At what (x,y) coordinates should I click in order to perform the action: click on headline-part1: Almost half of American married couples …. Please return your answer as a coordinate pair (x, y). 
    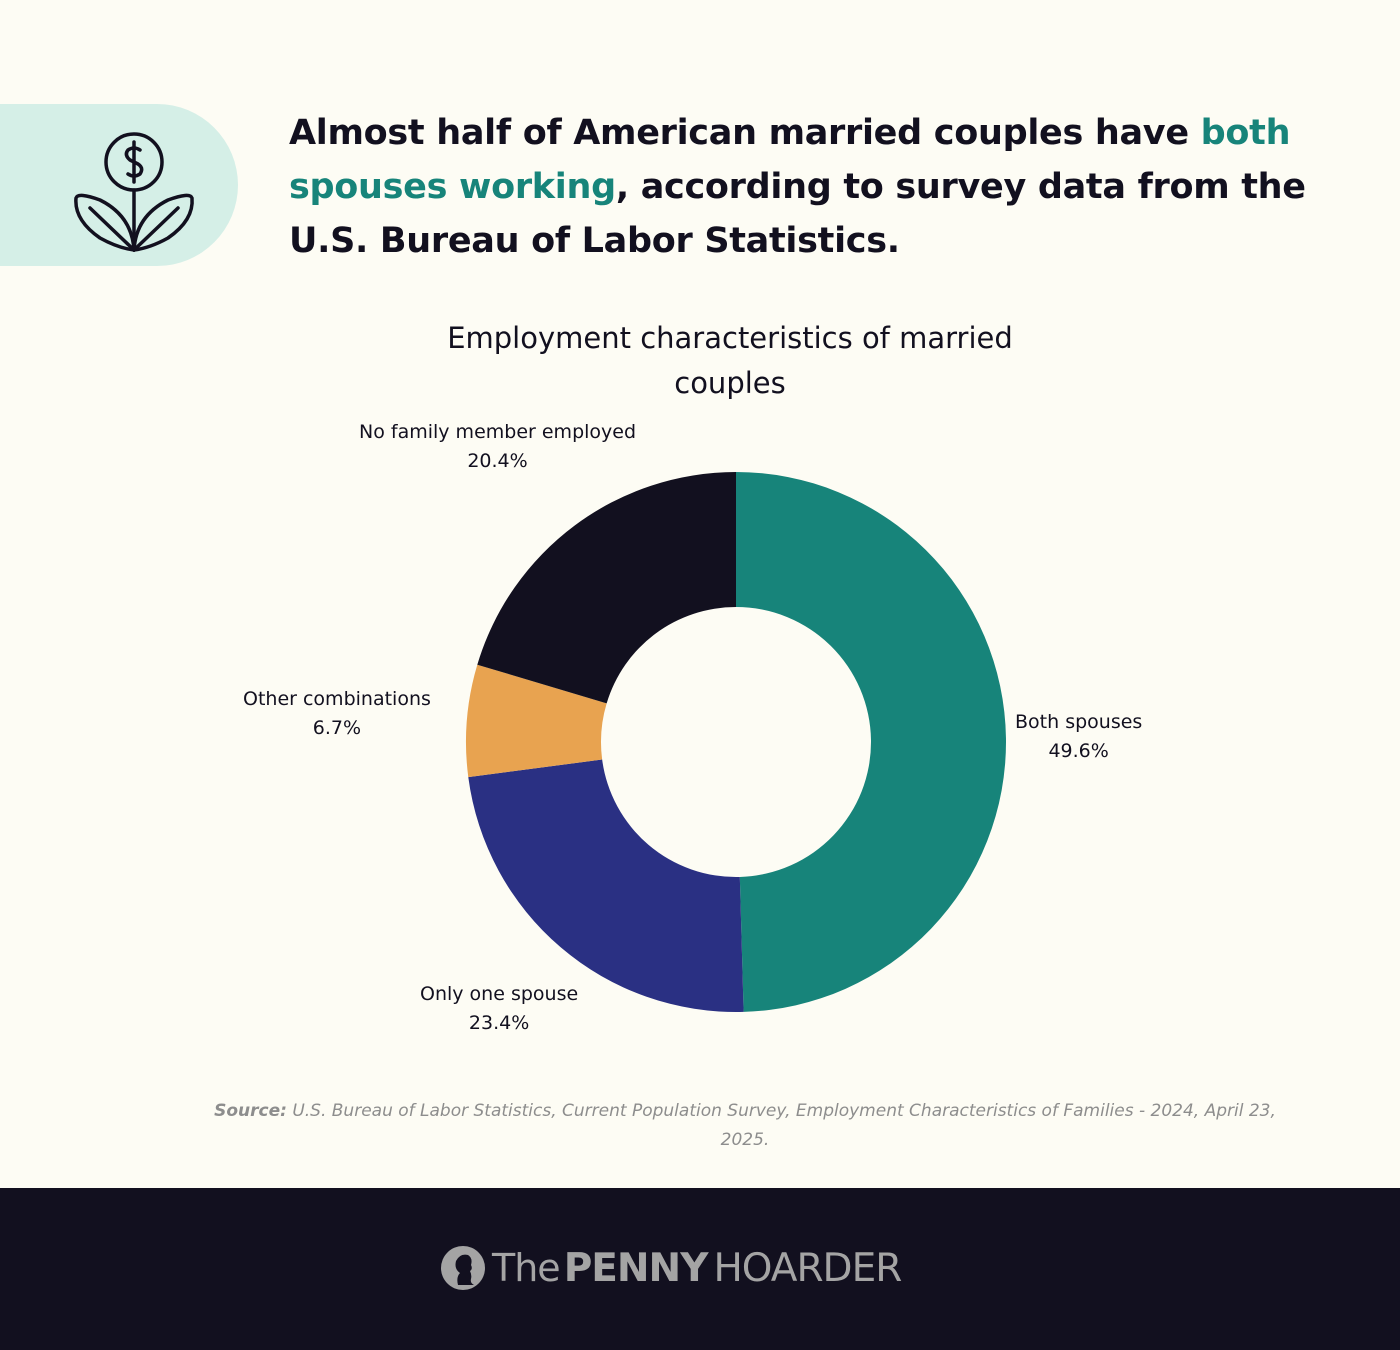
    Looking at the image, I should click on (745, 133).